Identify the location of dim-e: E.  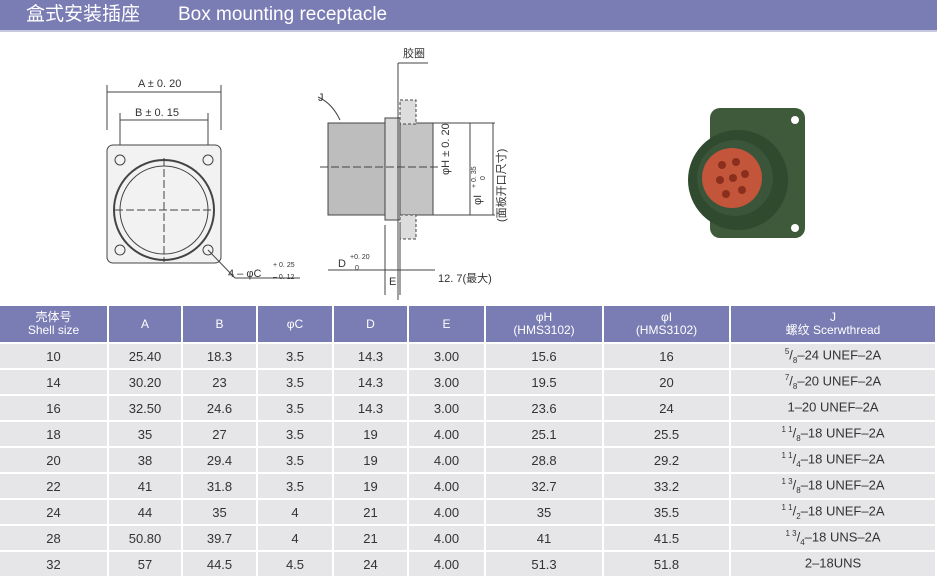
(393, 282).